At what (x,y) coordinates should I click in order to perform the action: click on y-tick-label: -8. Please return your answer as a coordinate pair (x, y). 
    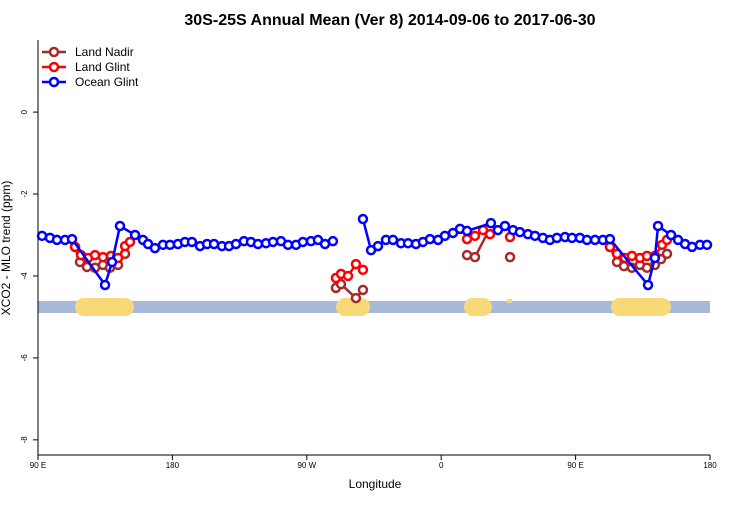
    Looking at the image, I should click on (24, 440).